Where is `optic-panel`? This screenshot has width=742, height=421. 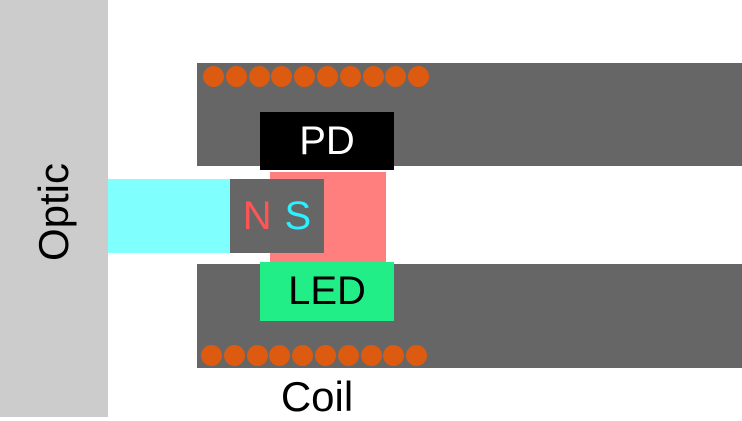
optic-panel is located at coordinates (54, 208).